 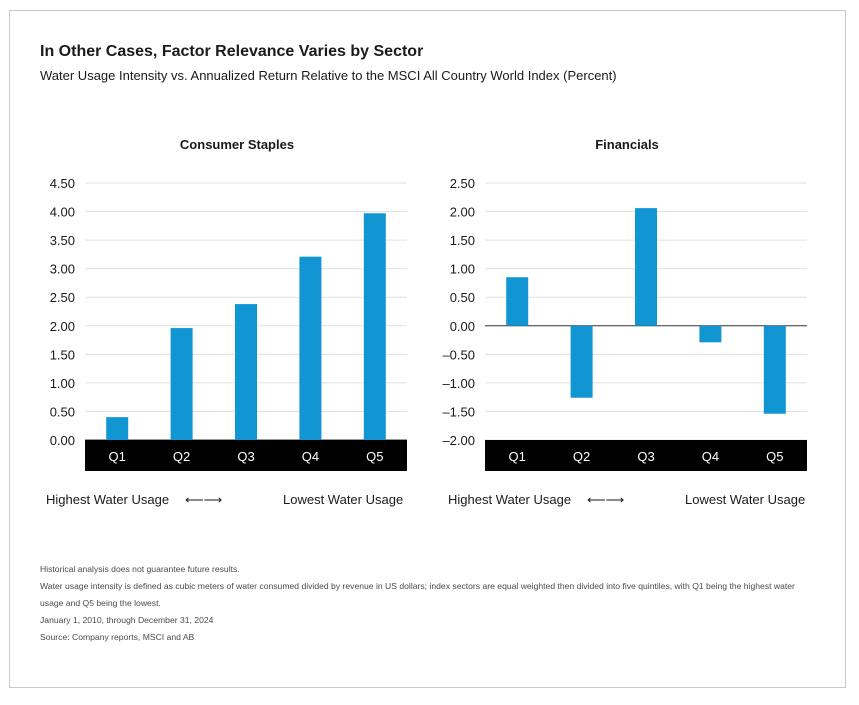 What do you see at coordinates (62, 269) in the screenshot?
I see `y-tick-label: 3.00` at bounding box center [62, 269].